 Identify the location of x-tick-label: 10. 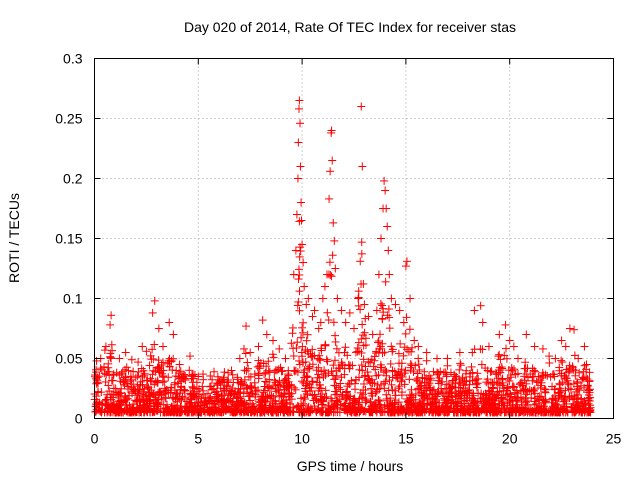
(302, 439).